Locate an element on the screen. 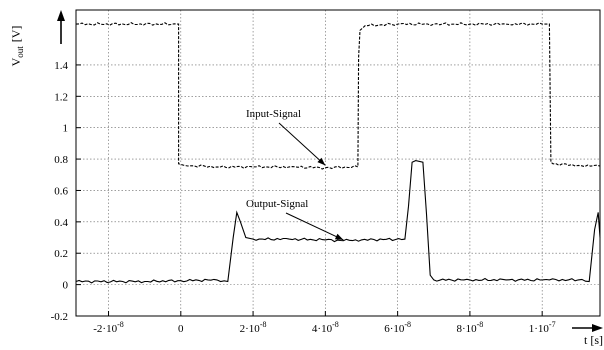 The height and width of the screenshot is (350, 604). x-tick-label: 8·10⁻⁸ is located at coordinates (469, 327).